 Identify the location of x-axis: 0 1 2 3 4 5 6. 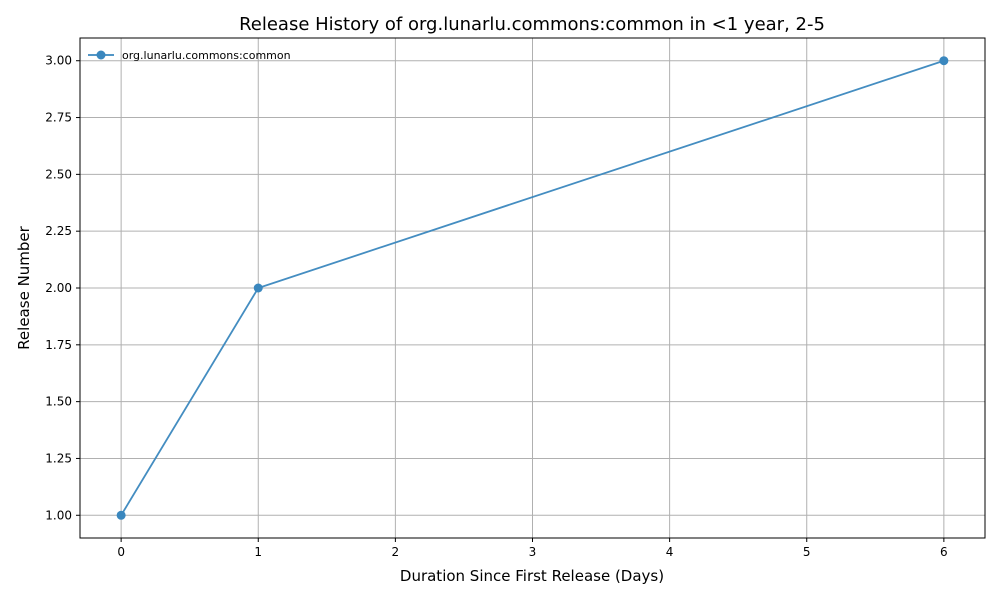
(532, 548).